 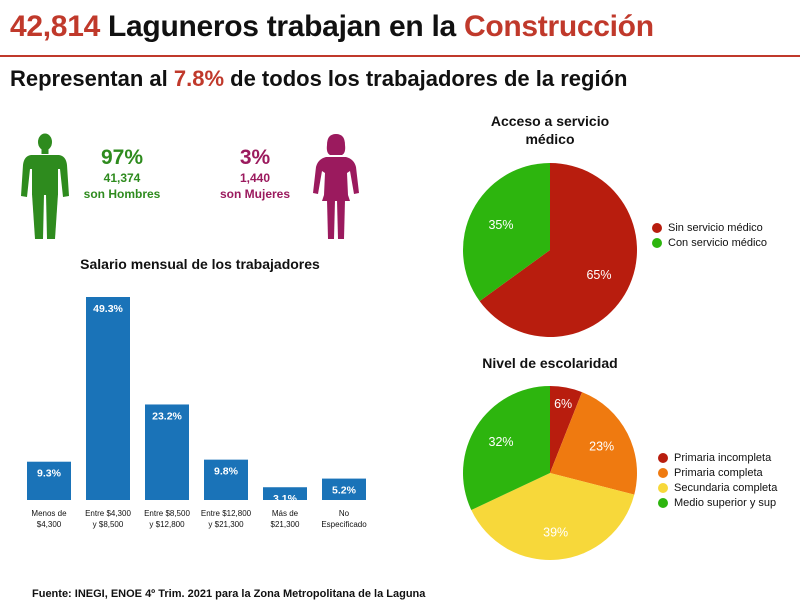 What do you see at coordinates (226, 472) in the screenshot?
I see `bar-value-label: 9.8%` at bounding box center [226, 472].